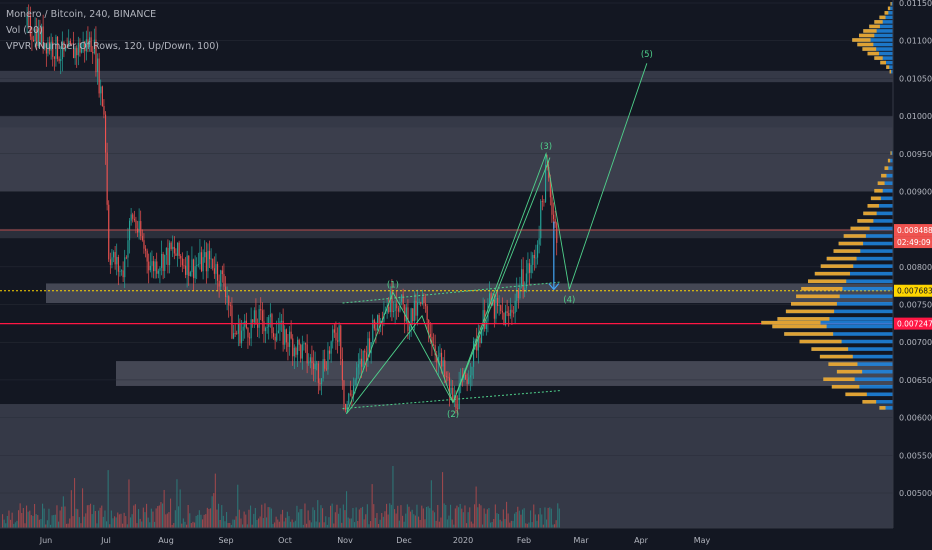 Image resolution: width=932 pixels, height=550 pixels. I want to click on countdown-label: 02:49:09, so click(914, 242).